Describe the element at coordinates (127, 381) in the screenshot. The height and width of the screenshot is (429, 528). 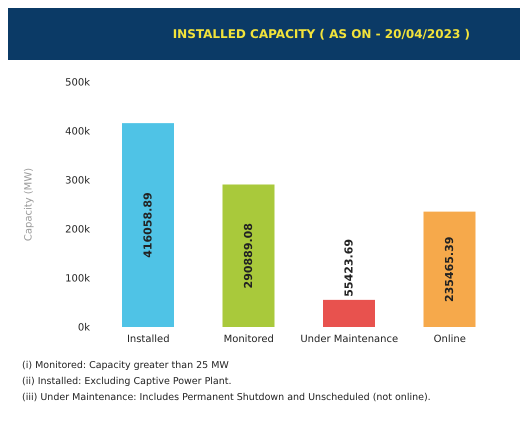
I see `text: (ii) Installed: Excluding Captive Power Plant.` at that location.